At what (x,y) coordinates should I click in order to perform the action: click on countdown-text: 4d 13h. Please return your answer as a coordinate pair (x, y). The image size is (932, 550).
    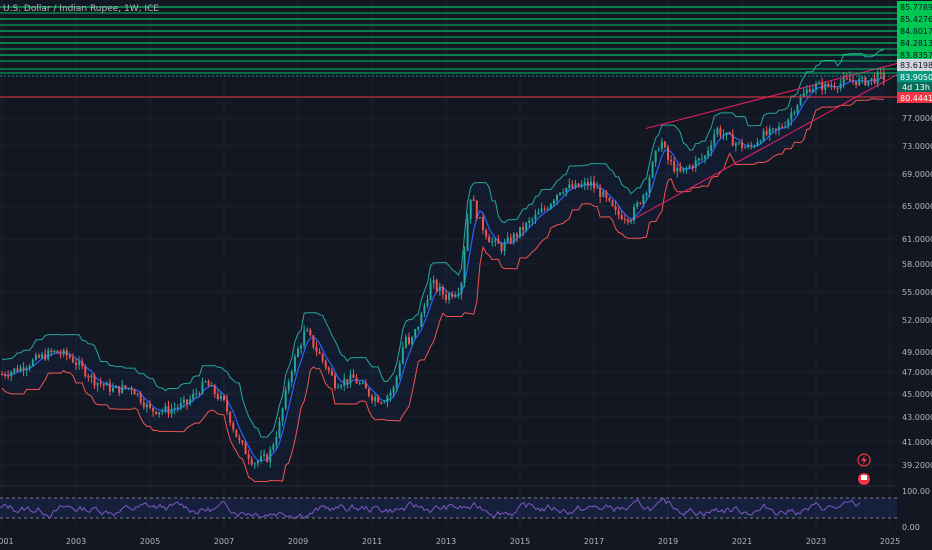
    Looking at the image, I should click on (916, 87).